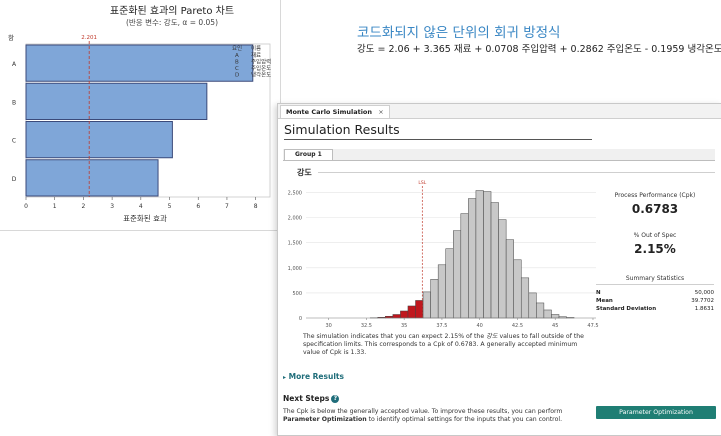 The image size is (721, 436). Describe the element at coordinates (139, 63) in the screenshot. I see `pareto-bar-a` at that location.